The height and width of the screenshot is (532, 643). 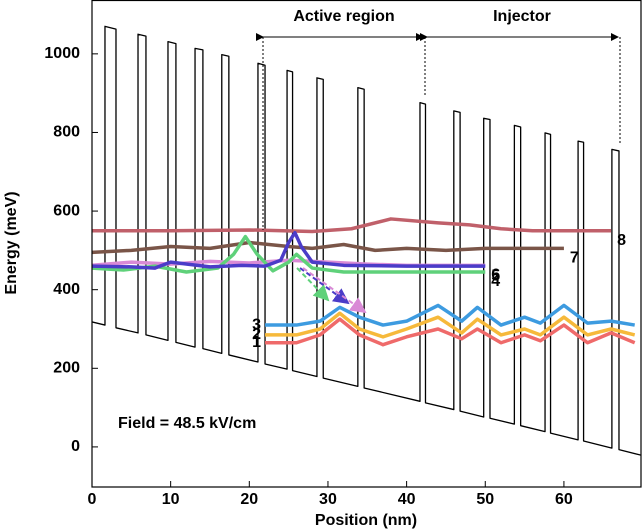 What do you see at coordinates (171, 499) in the screenshot?
I see `x-tick-label: 10` at bounding box center [171, 499].